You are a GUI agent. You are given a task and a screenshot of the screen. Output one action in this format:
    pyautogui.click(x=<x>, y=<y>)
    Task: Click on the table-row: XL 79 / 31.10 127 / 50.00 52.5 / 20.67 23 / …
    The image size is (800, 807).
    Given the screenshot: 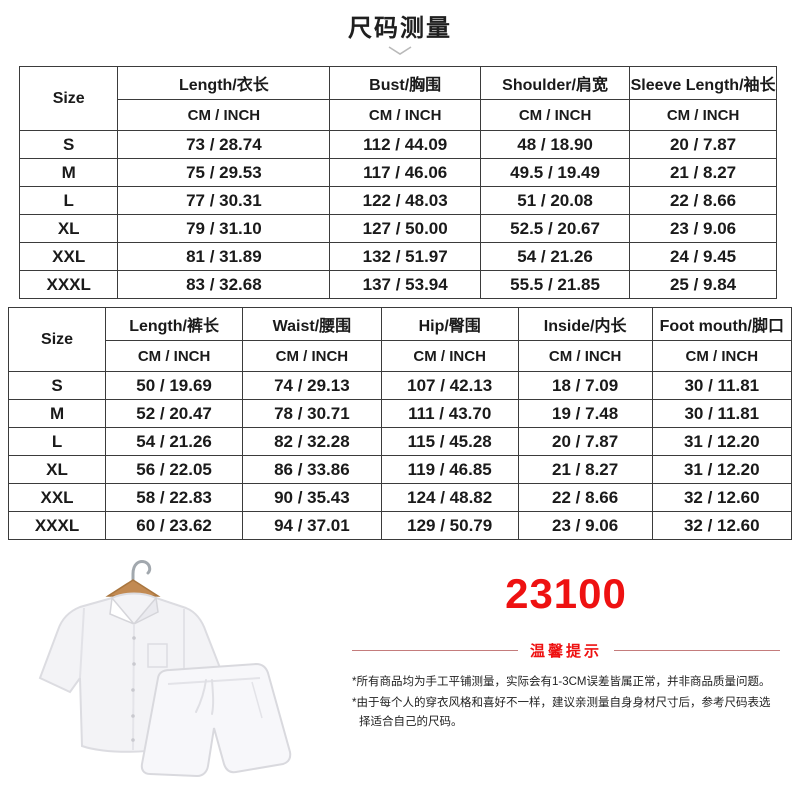 What is the action you would take?
    pyautogui.click(x=397, y=228)
    